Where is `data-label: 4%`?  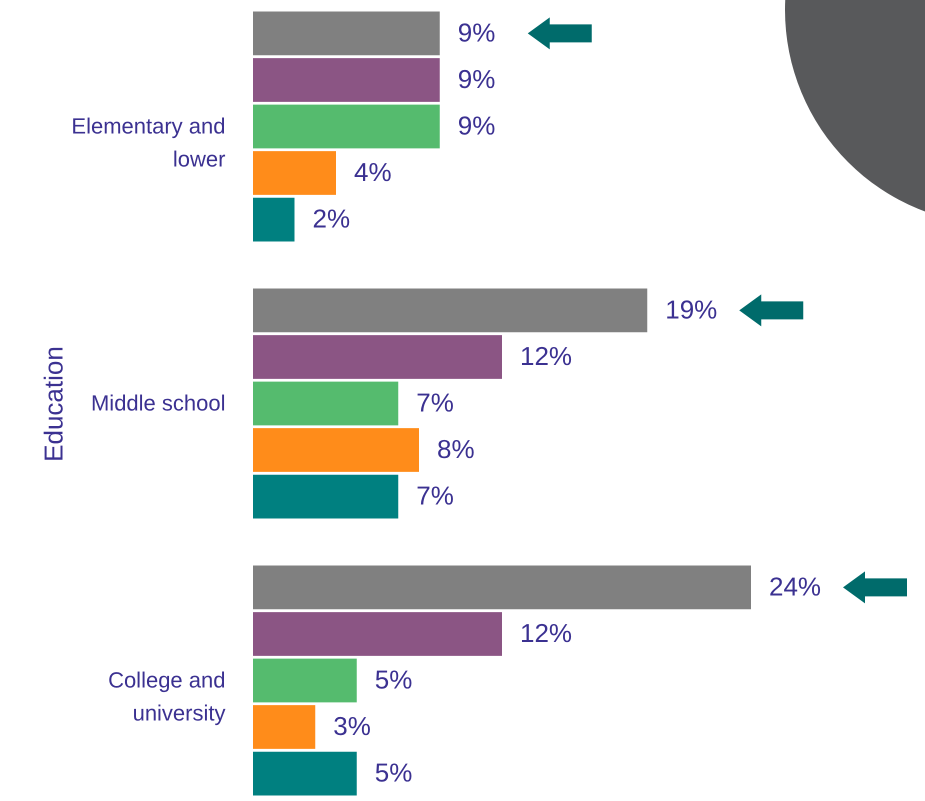 data-label: 4% is located at coordinates (373, 172).